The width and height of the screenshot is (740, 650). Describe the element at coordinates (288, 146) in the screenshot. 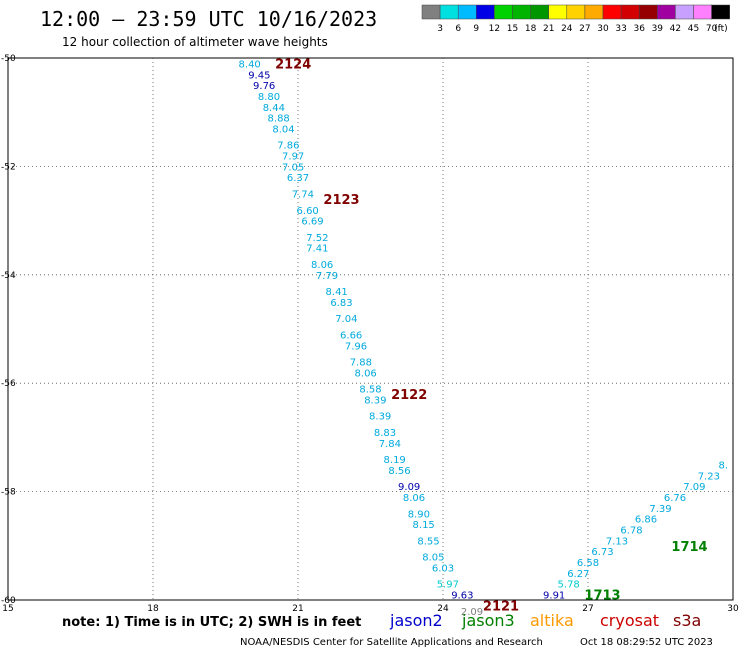

I see `wave-height-point: 7.86` at that location.